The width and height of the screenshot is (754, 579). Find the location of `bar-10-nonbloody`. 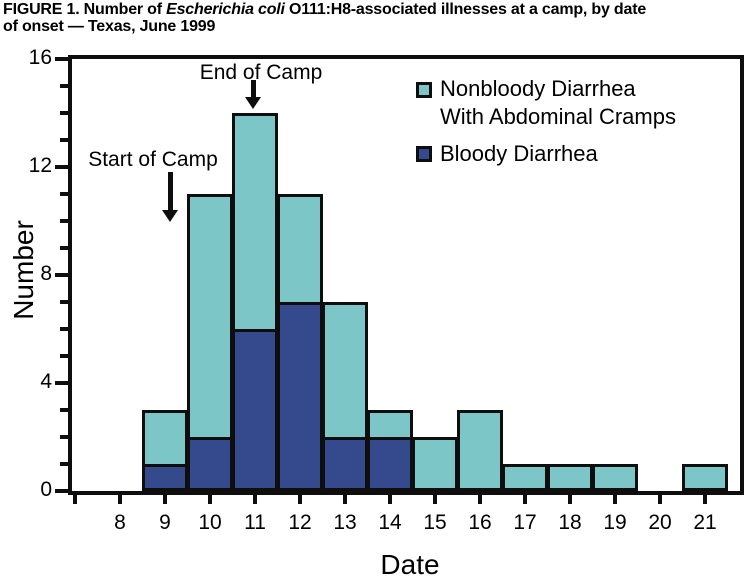

bar-10-nonbloody is located at coordinates (210, 317).